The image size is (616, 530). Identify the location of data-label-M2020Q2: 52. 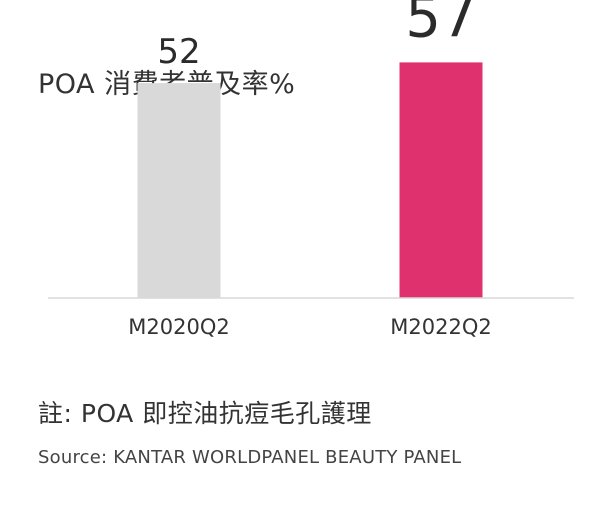
(178, 52).